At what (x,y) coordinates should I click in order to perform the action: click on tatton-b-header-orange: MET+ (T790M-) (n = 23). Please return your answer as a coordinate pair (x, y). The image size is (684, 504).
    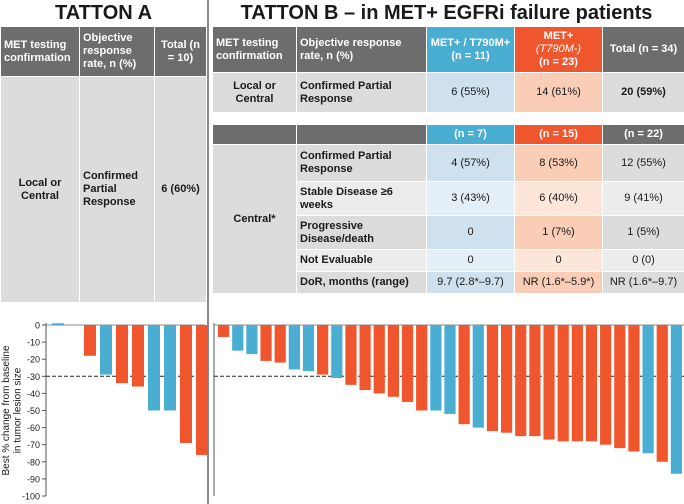
    Looking at the image, I should click on (558, 49).